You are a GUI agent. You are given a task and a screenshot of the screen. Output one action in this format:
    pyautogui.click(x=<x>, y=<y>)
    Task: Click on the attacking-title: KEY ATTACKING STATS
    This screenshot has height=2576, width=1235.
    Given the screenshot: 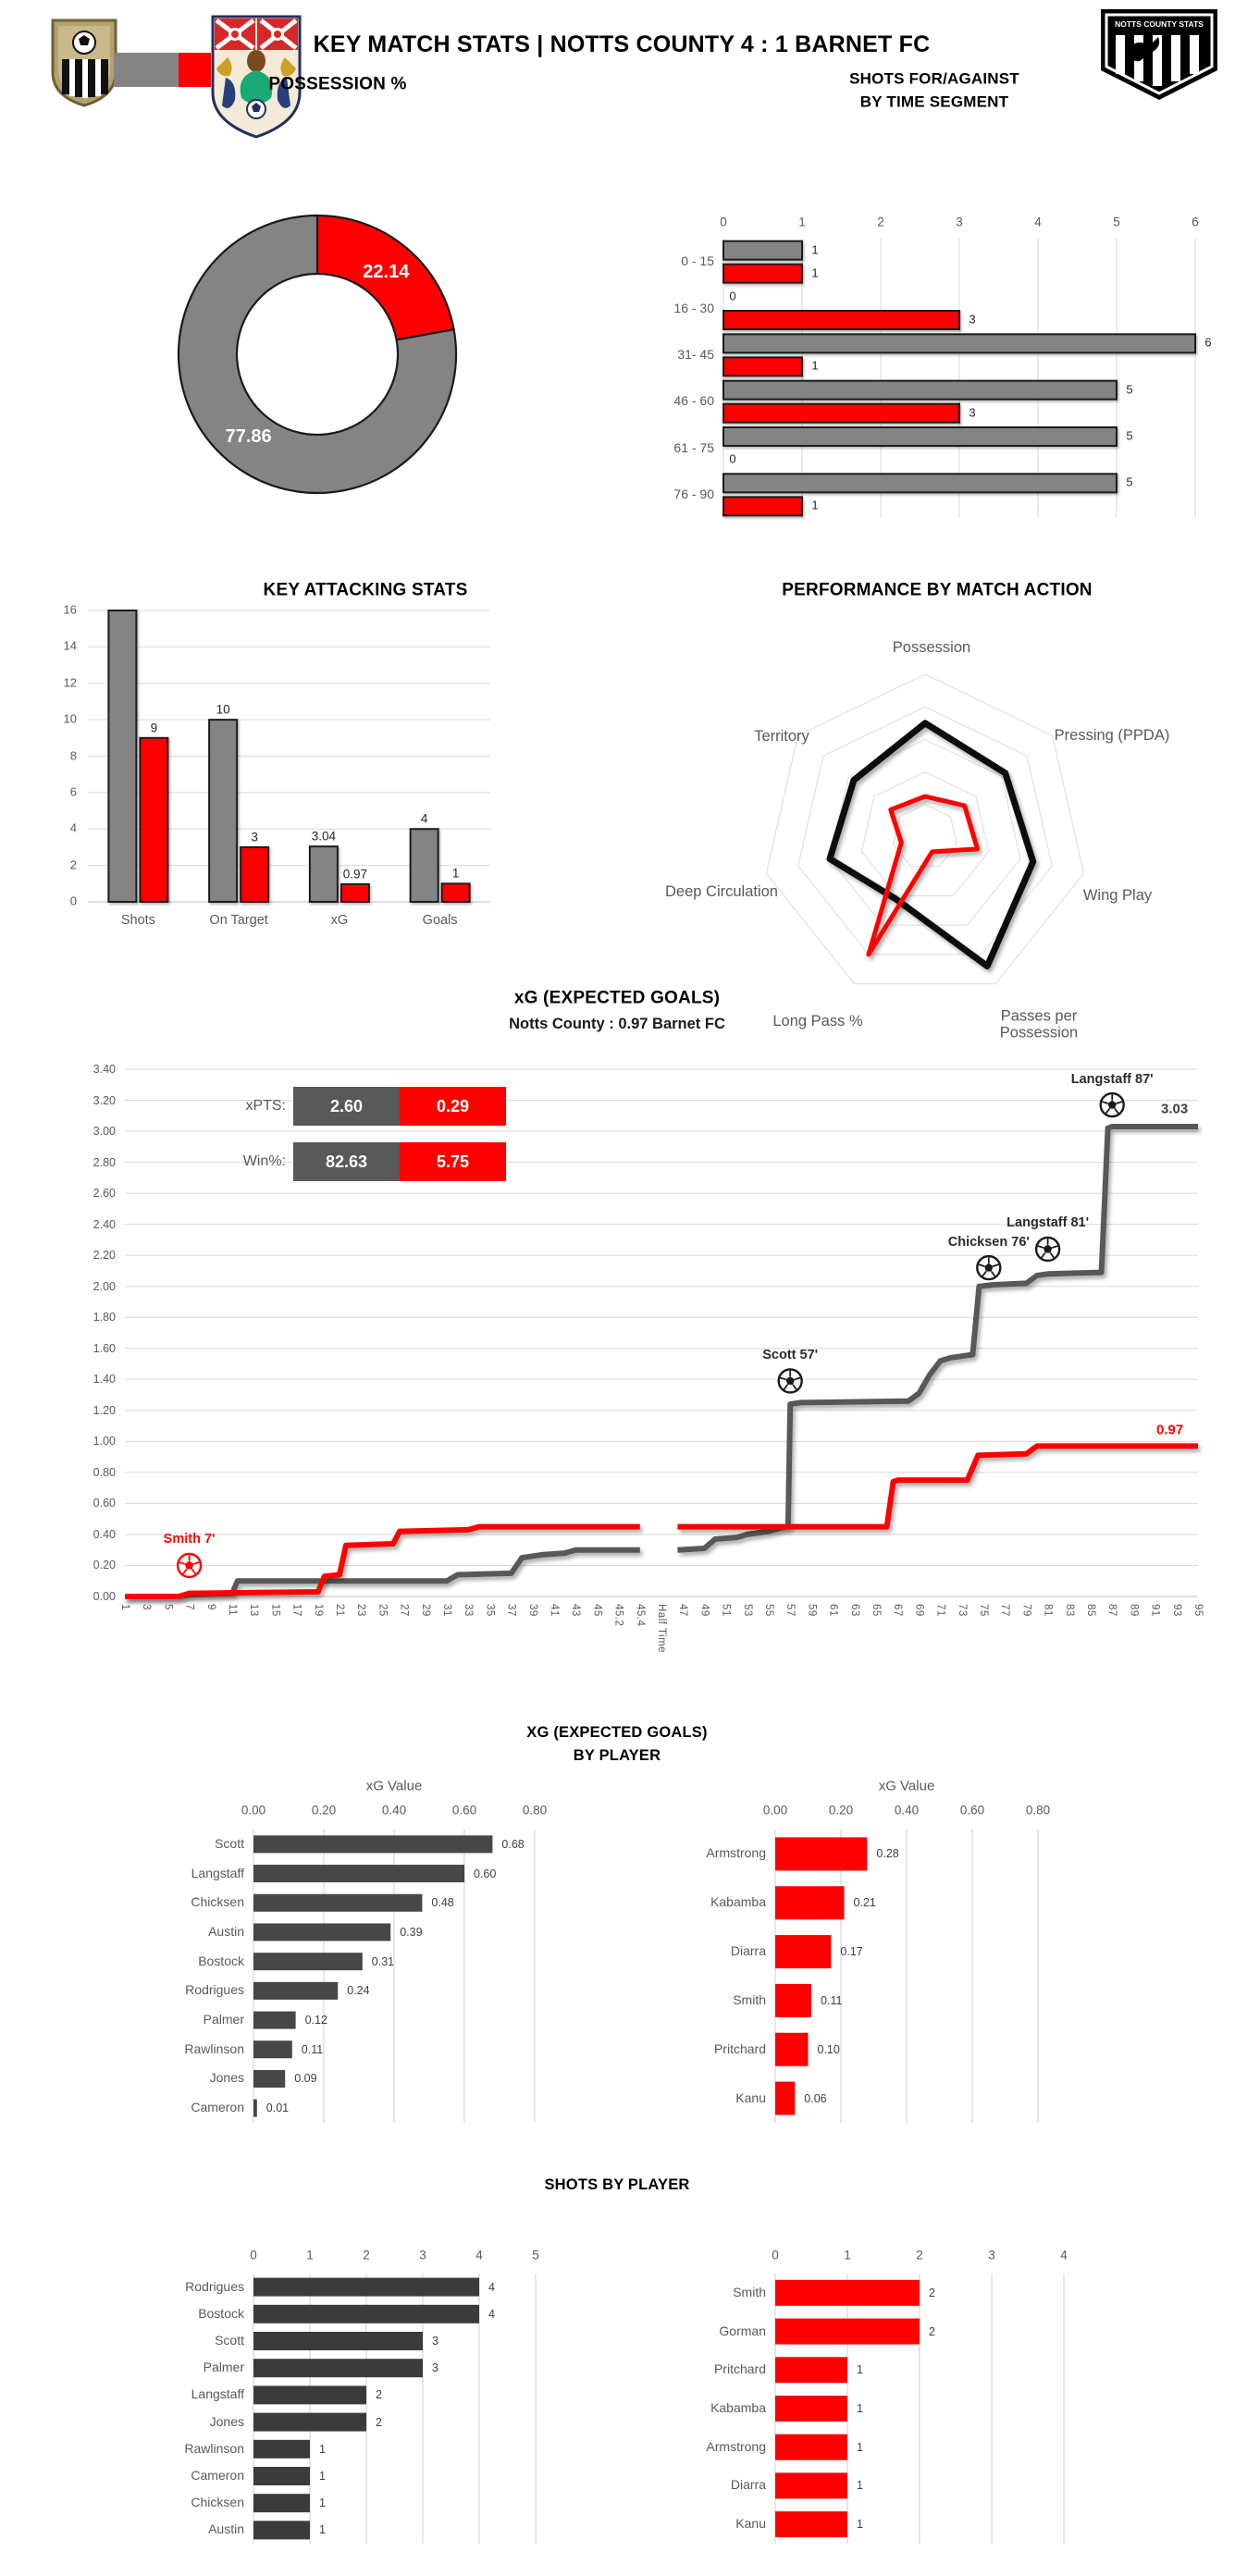 What is the action you would take?
    pyautogui.click(x=366, y=590)
    